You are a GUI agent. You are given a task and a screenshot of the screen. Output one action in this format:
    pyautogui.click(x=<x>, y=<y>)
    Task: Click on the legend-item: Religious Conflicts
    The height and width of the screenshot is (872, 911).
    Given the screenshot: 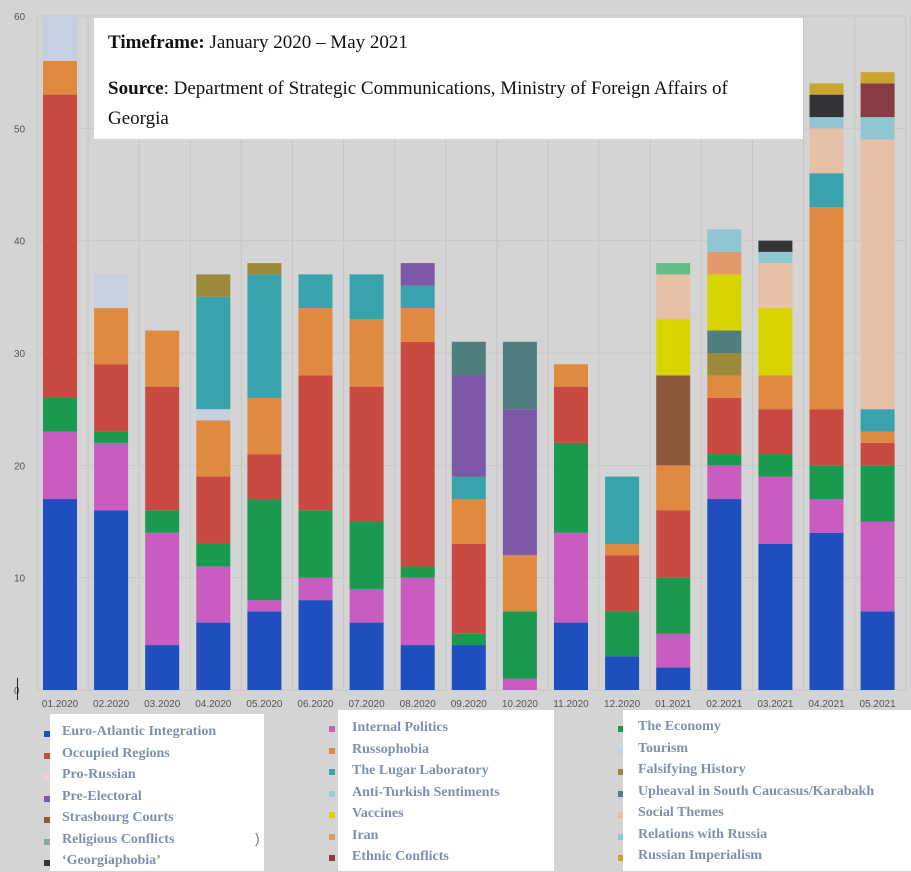 What is the action you would take?
    pyautogui.click(x=163, y=840)
    